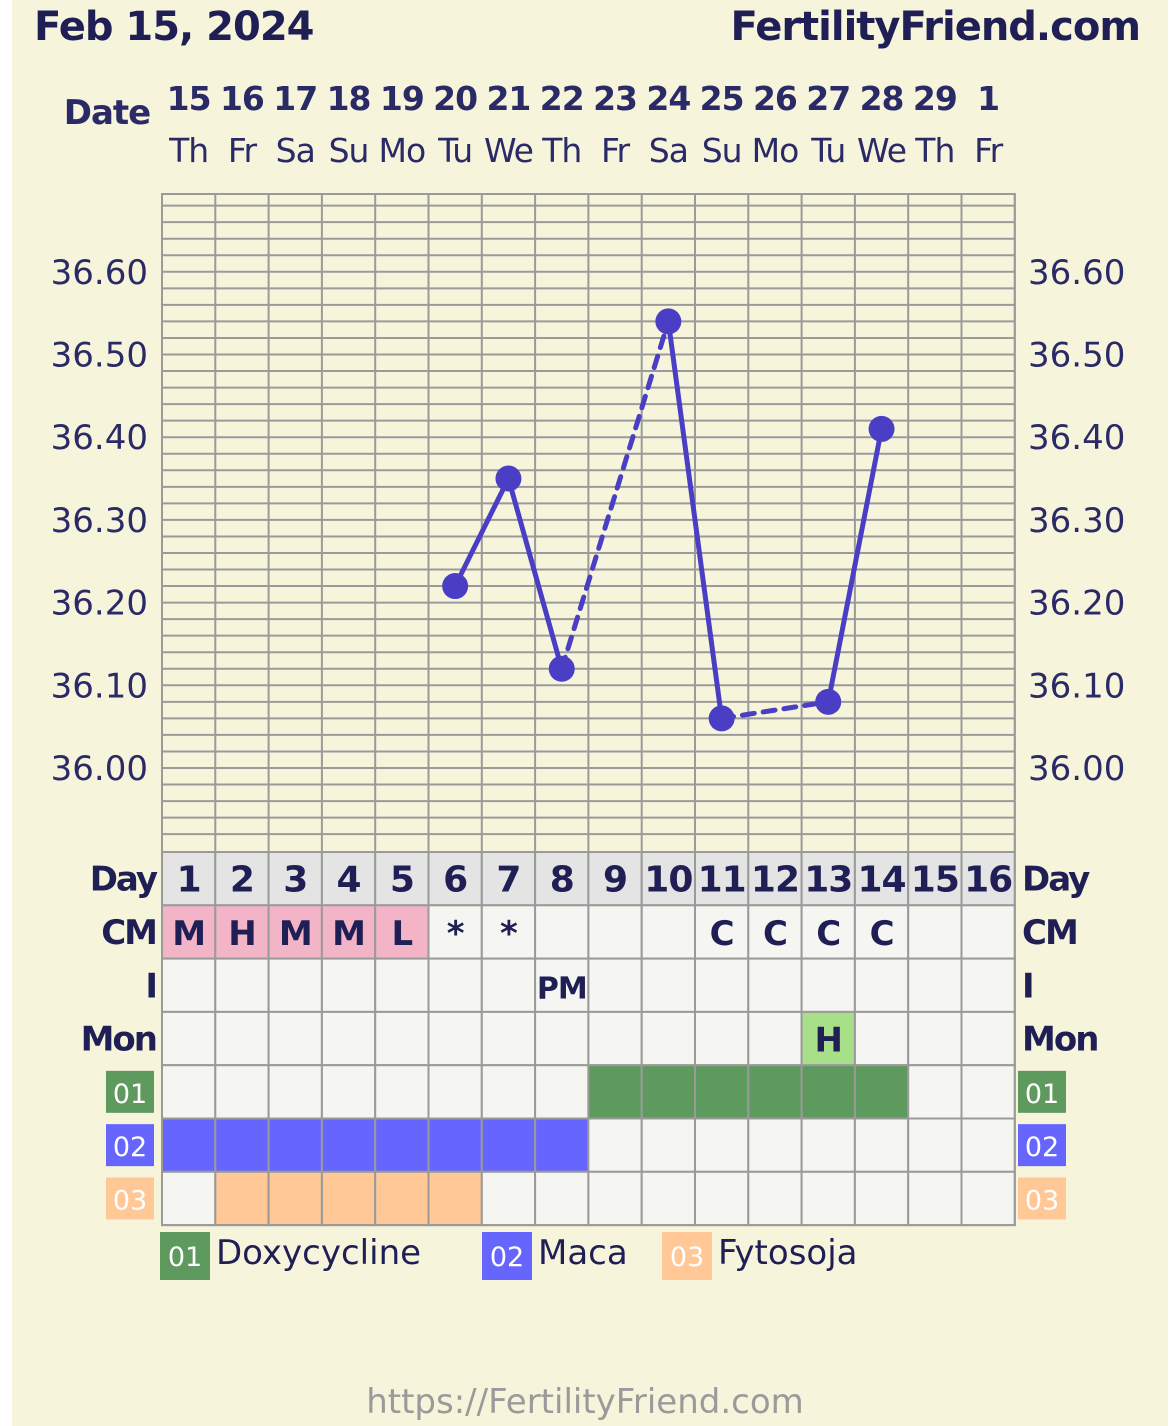 Image resolution: width=1170 pixels, height=1426 pixels. I want to click on day-value: 13, so click(828, 880).